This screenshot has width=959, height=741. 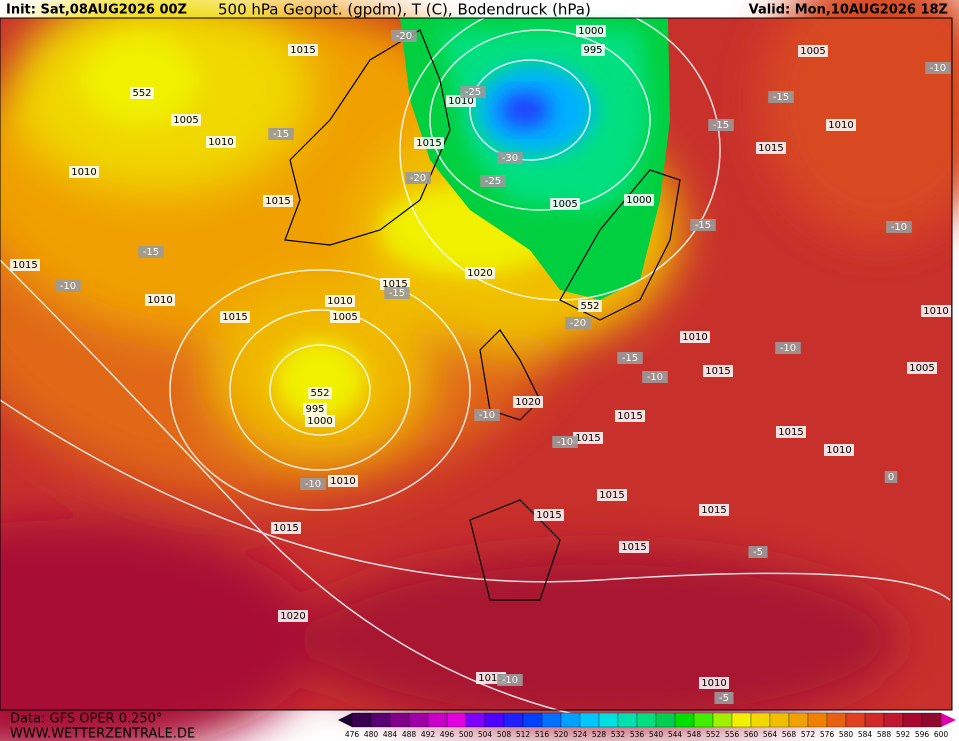 I want to click on colorbar-label: 592, so click(x=903, y=734).